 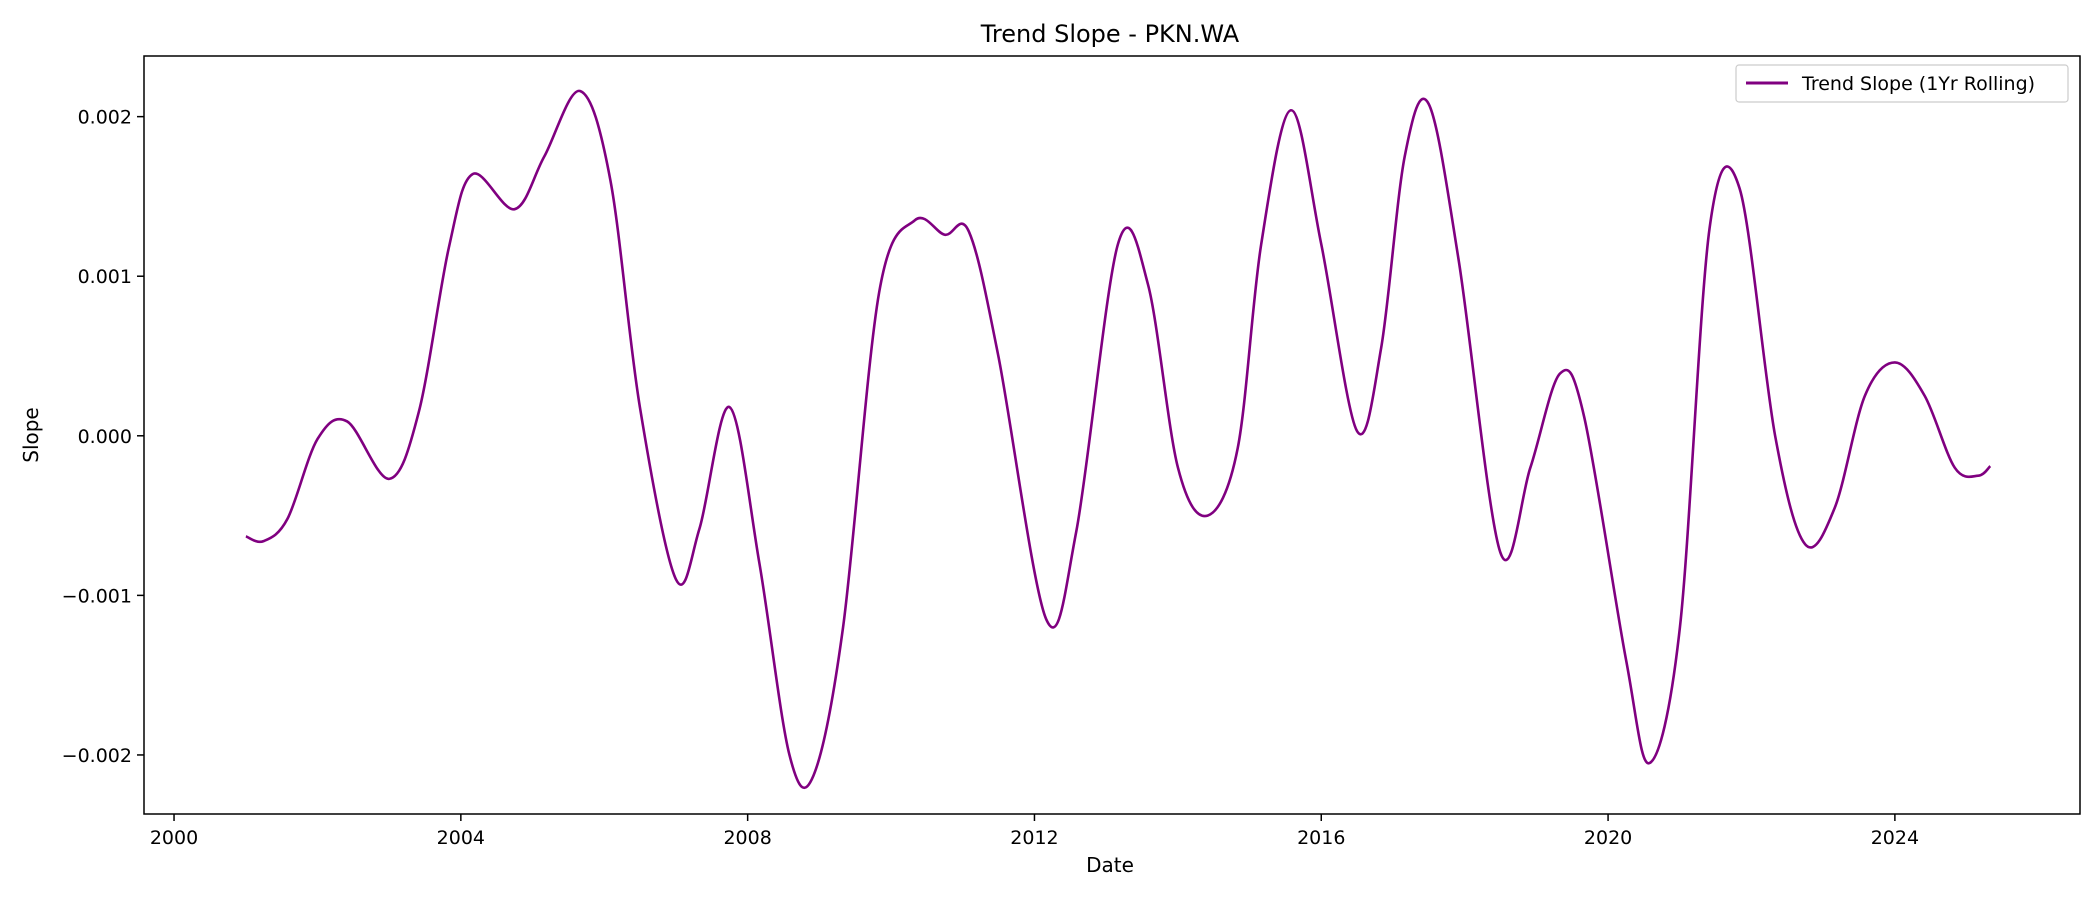 I want to click on x-axis: 2000 2004 2008 2012 2016 2020 2024, so click(x=1034, y=831).